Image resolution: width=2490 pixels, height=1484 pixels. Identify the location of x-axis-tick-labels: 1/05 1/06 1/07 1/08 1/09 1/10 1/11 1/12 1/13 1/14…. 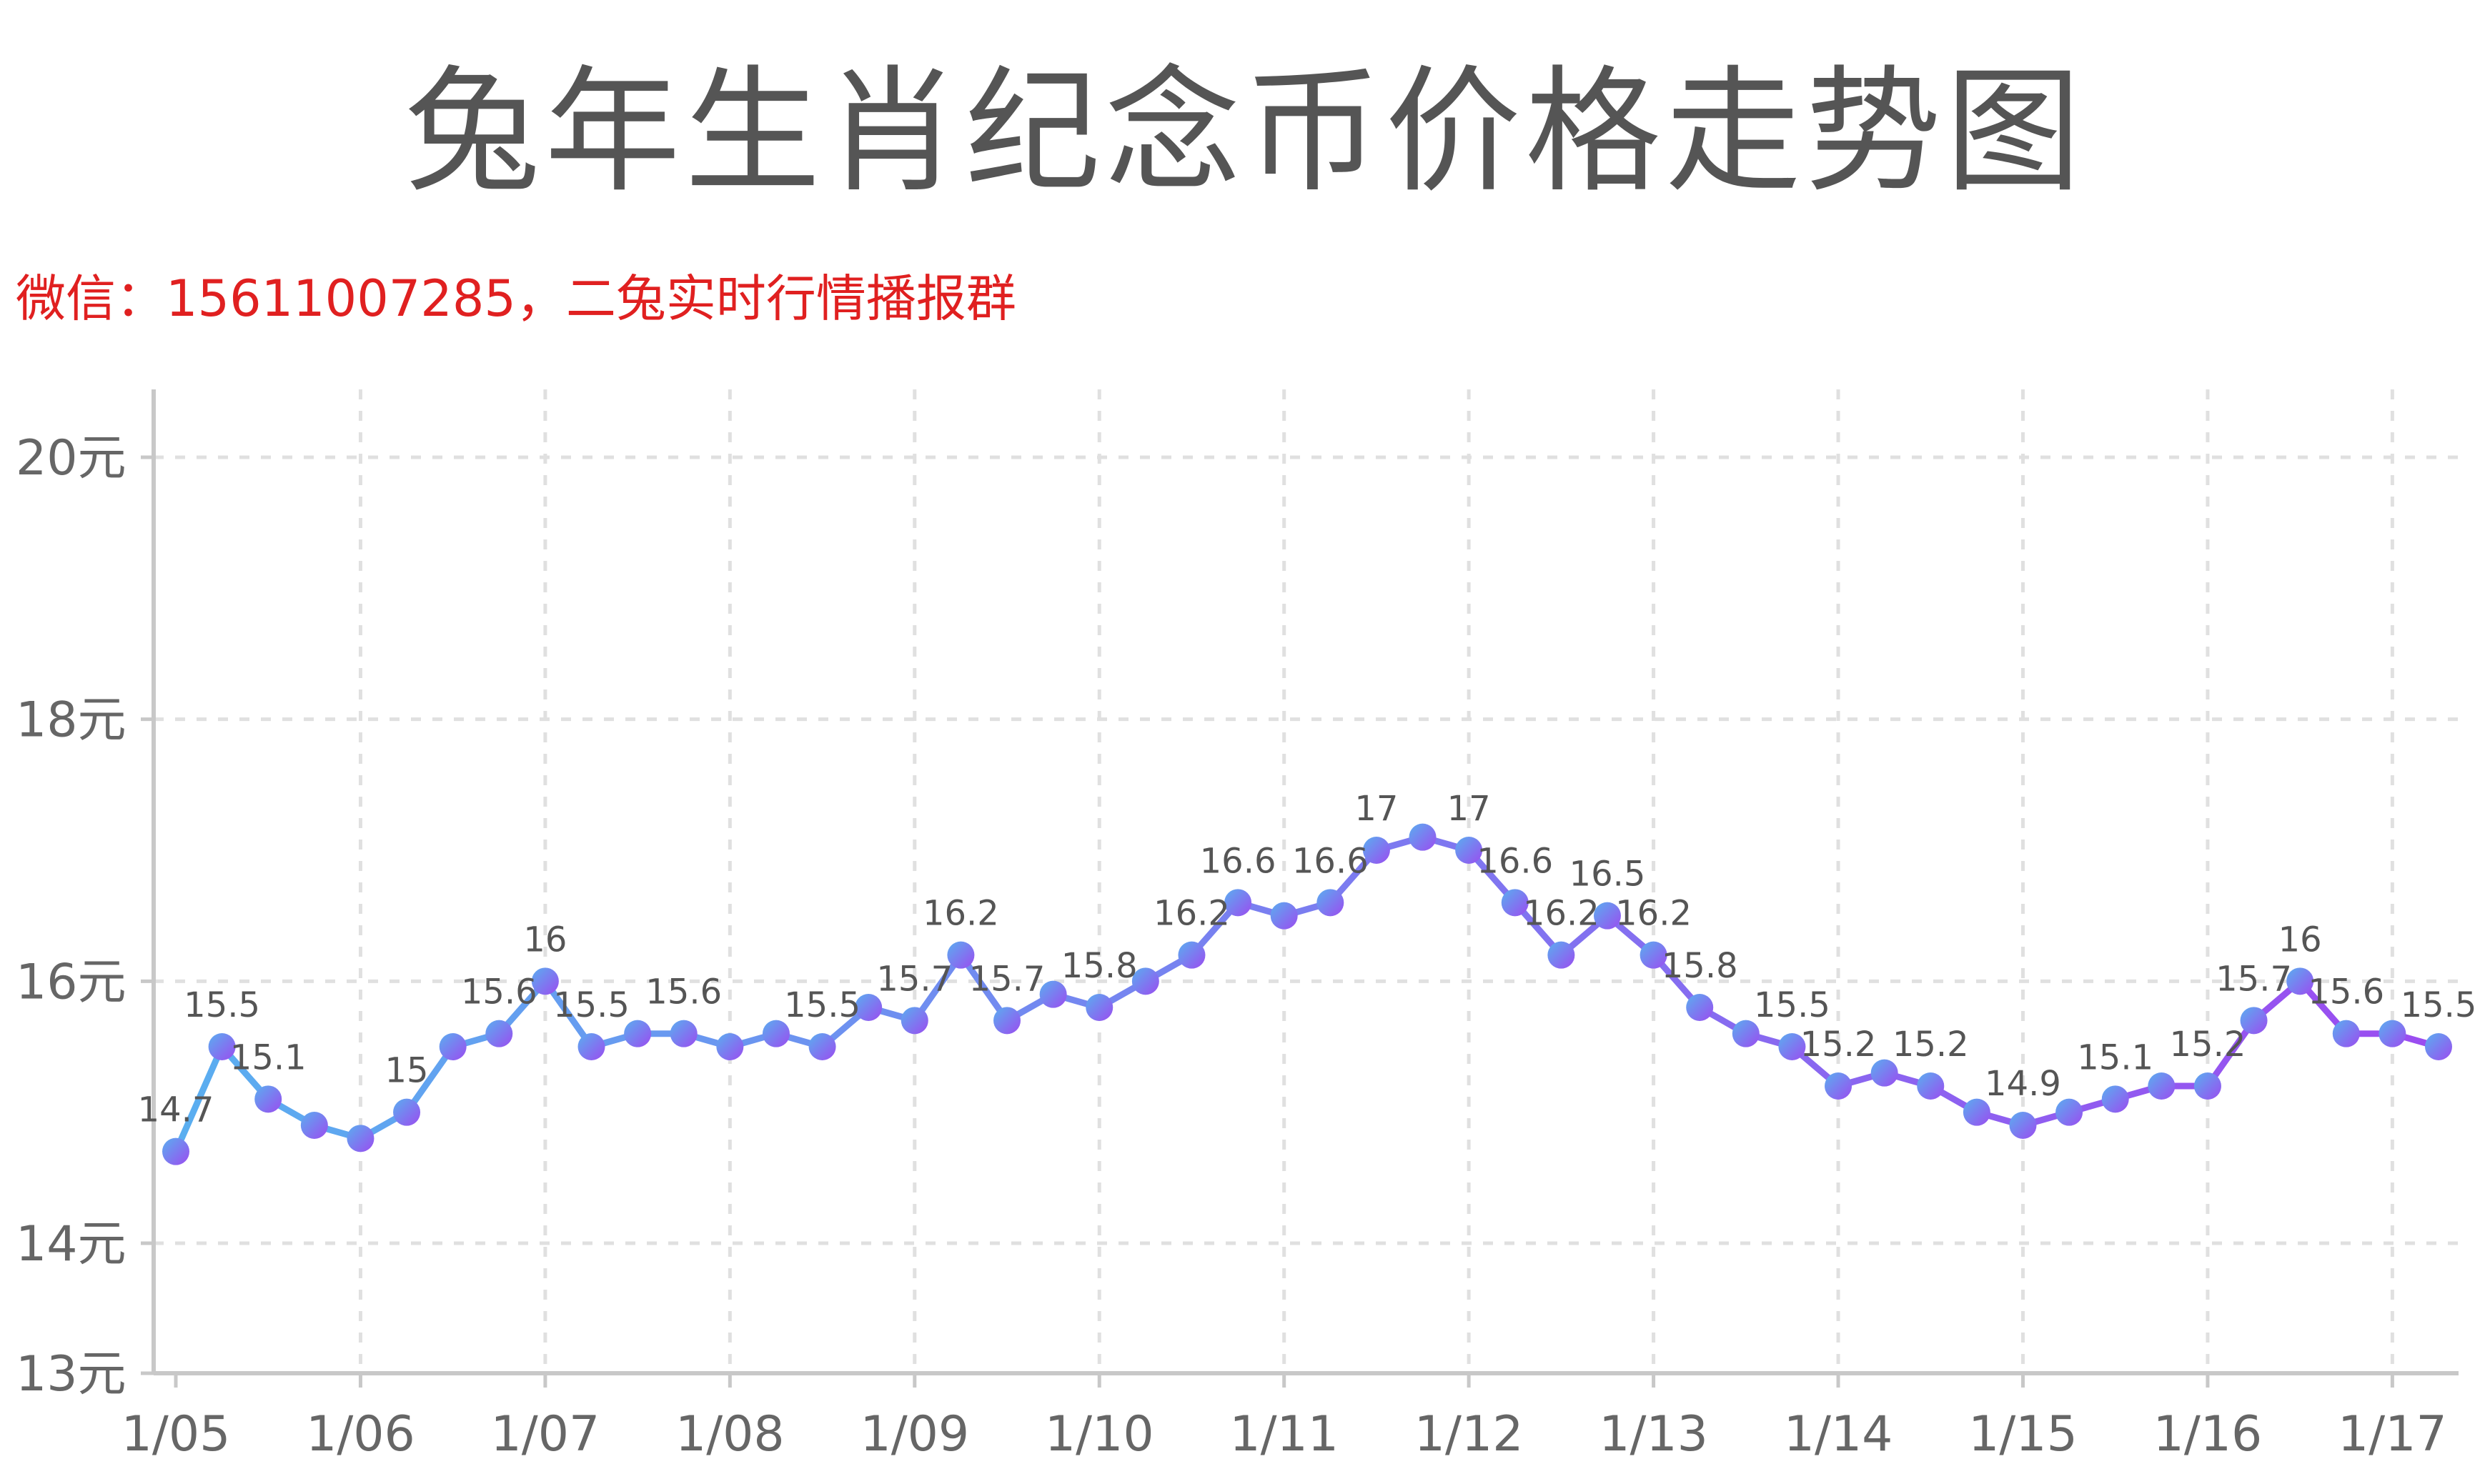
(1284, 1435).